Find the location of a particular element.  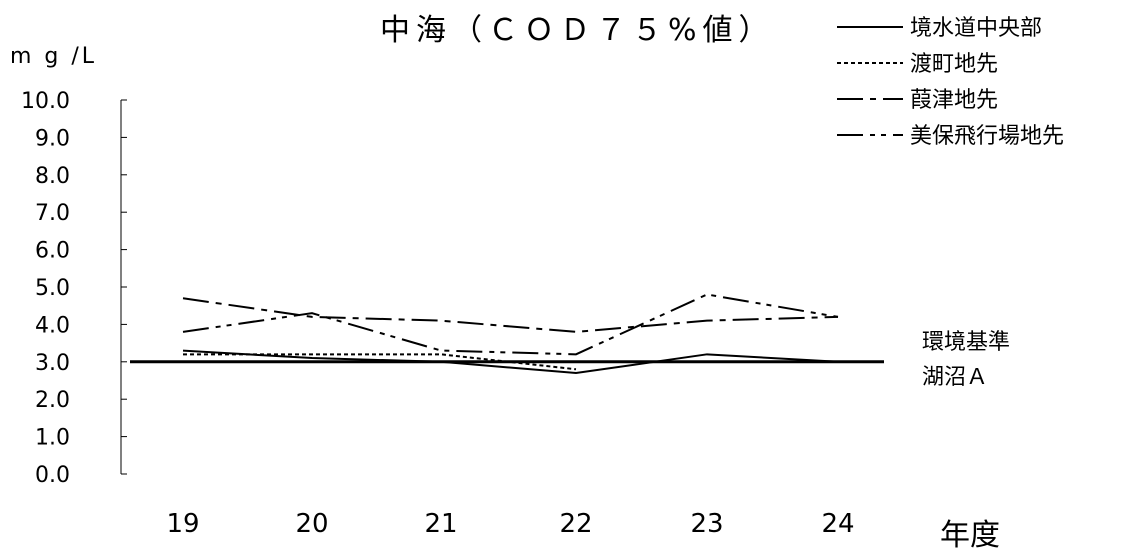

y-tick-label: 8.0 is located at coordinates (52, 176).